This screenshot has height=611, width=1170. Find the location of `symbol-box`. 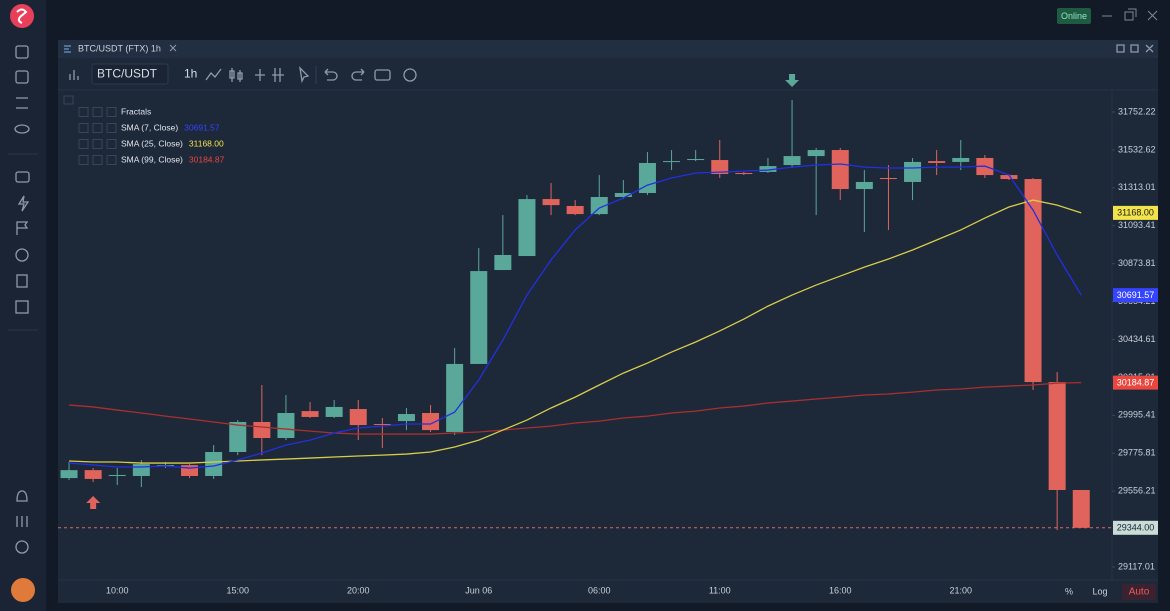

symbol-box is located at coordinates (130, 74).